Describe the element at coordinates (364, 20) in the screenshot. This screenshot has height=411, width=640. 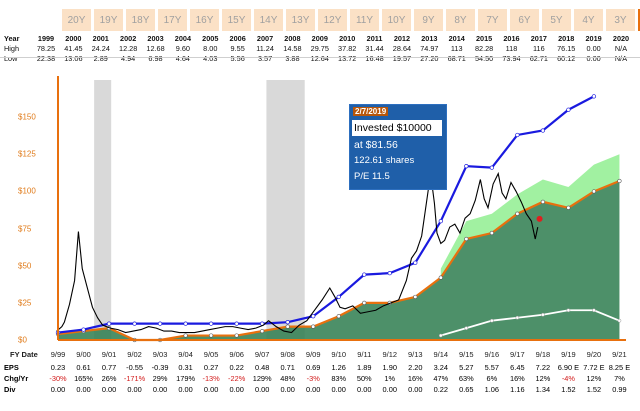
I see `range-button-11y: 11Y` at that location.